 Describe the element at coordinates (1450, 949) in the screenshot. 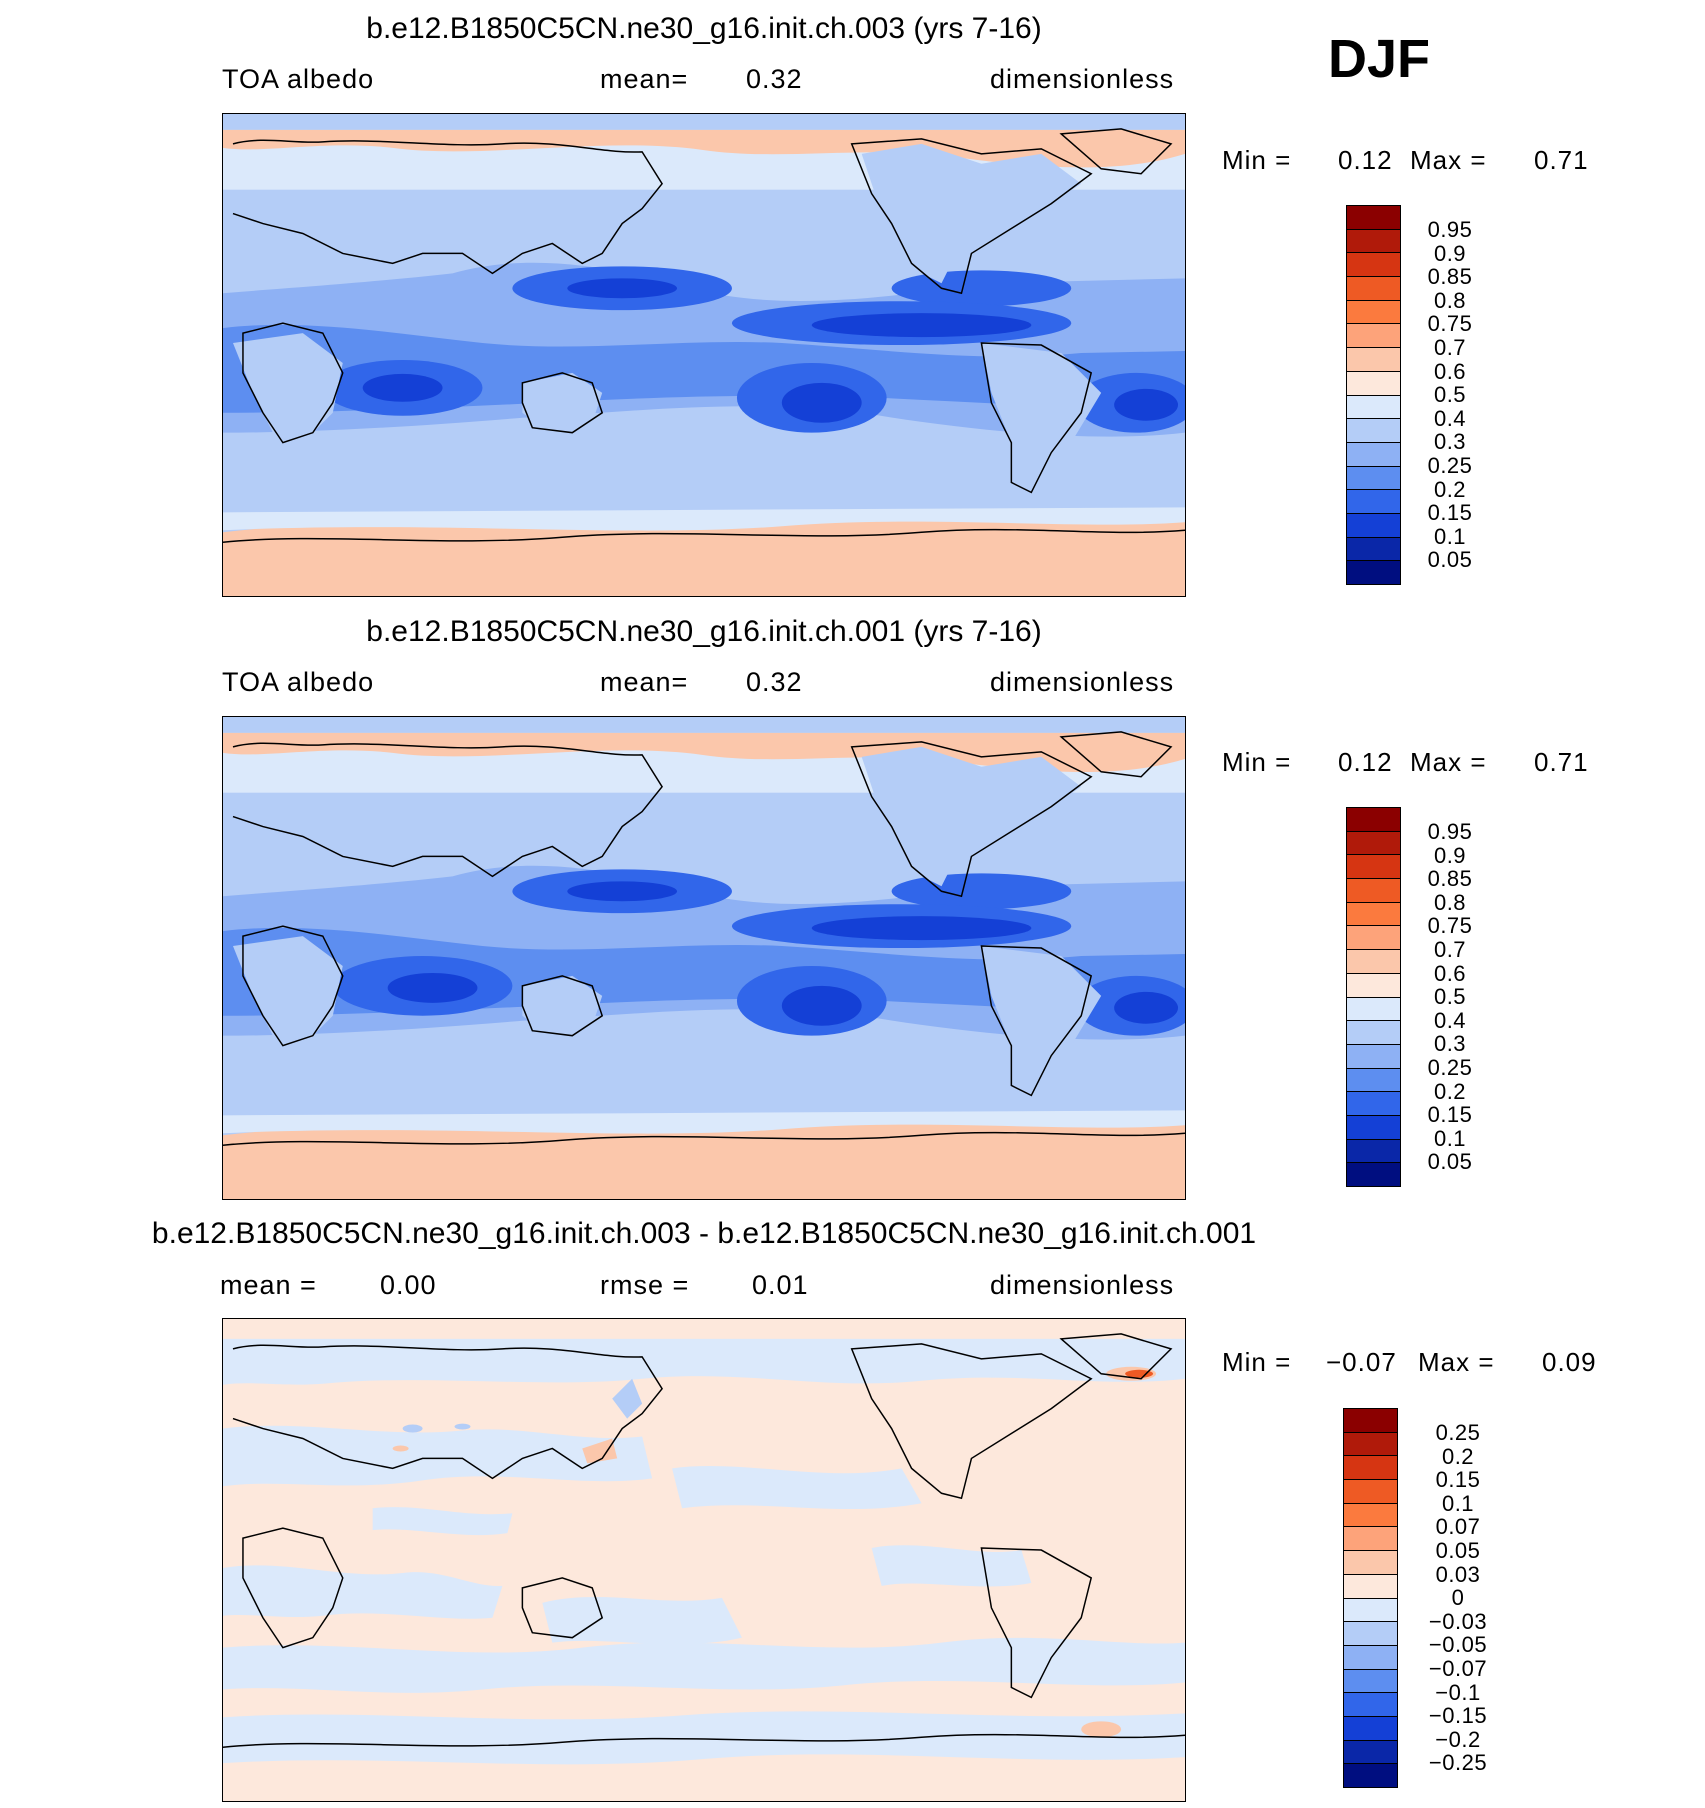

I see `panel2-colorbar-tick: 0.7` at that location.